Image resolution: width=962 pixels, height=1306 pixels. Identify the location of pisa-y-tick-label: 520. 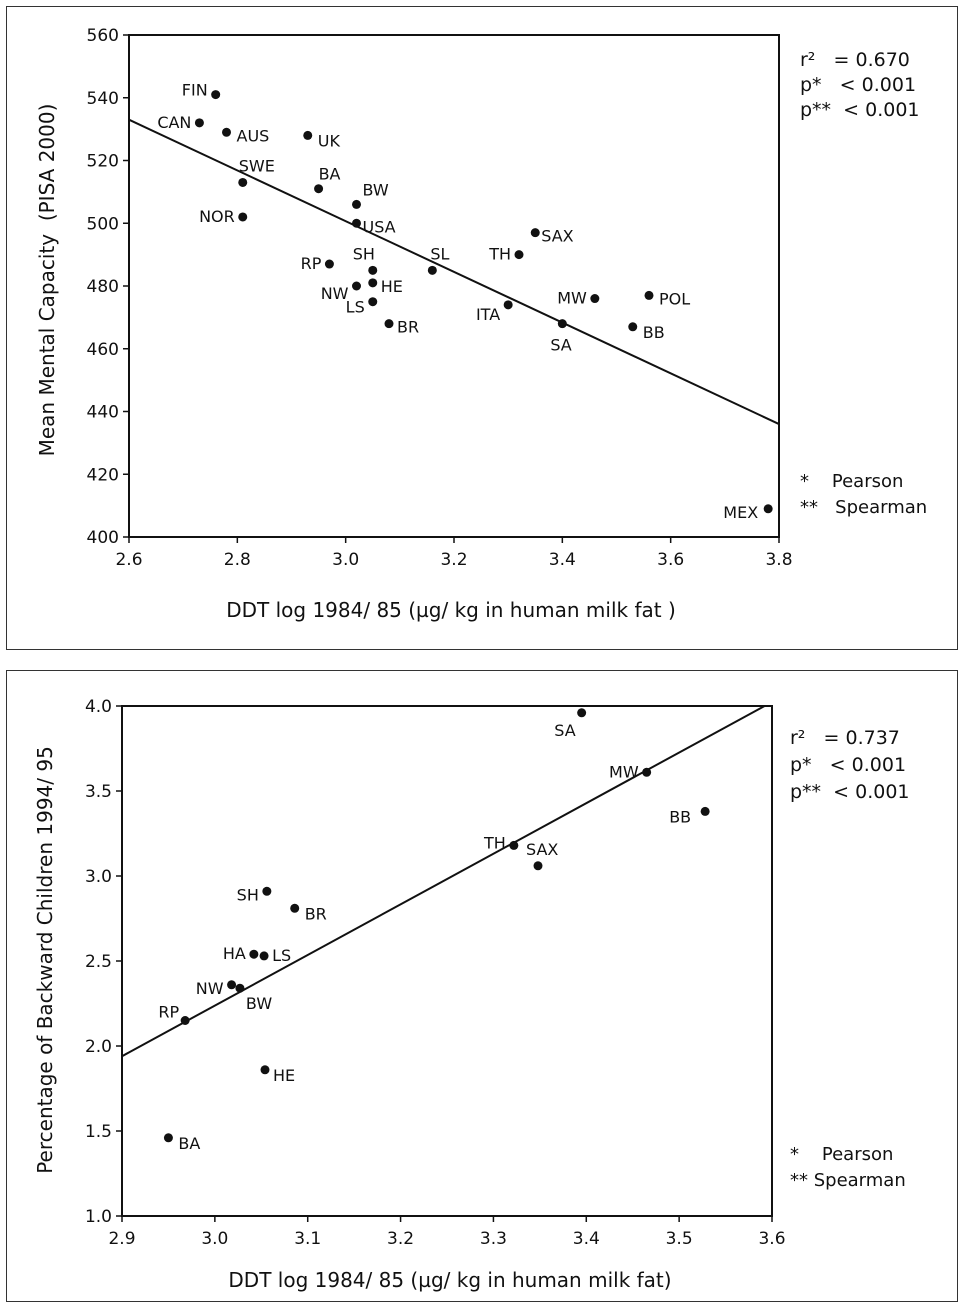
(103, 162).